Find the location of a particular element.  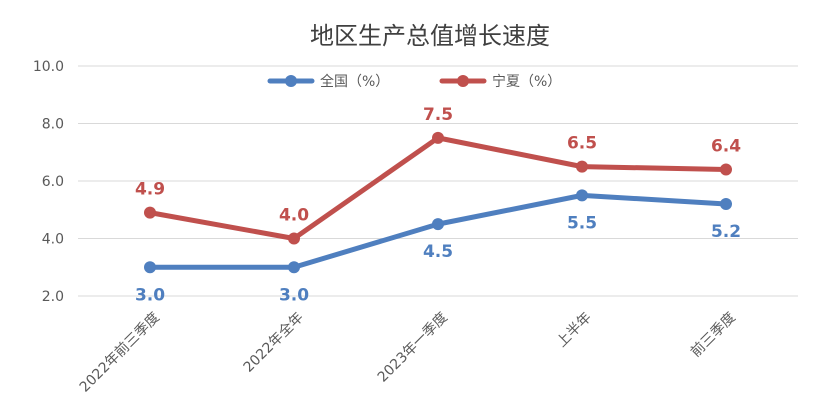

x-tick-label: 2023年一季度 is located at coordinates (413, 348).